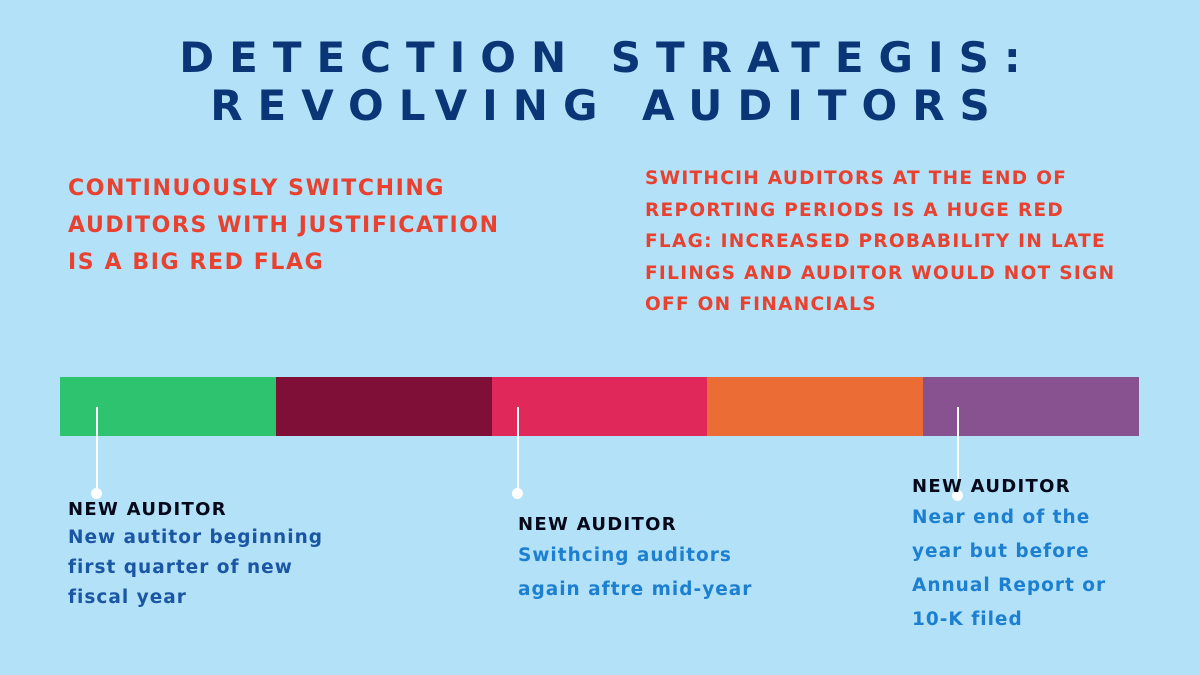 Image resolution: width=1200 pixels, height=675 pixels. I want to click on title-line-2: REVOLVING AUDITORS, so click(607, 105).